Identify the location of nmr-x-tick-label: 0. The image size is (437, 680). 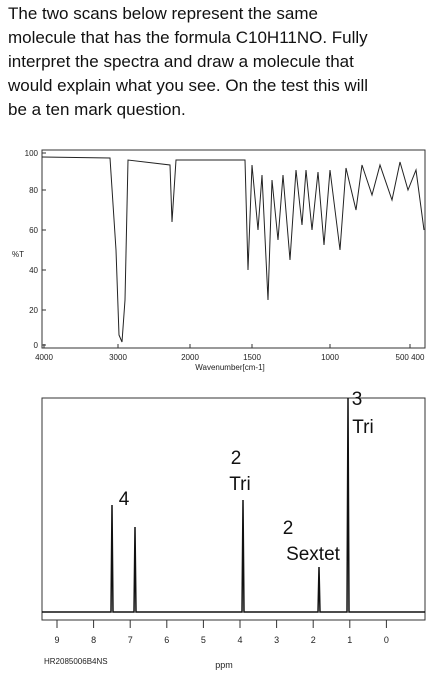
(386, 640).